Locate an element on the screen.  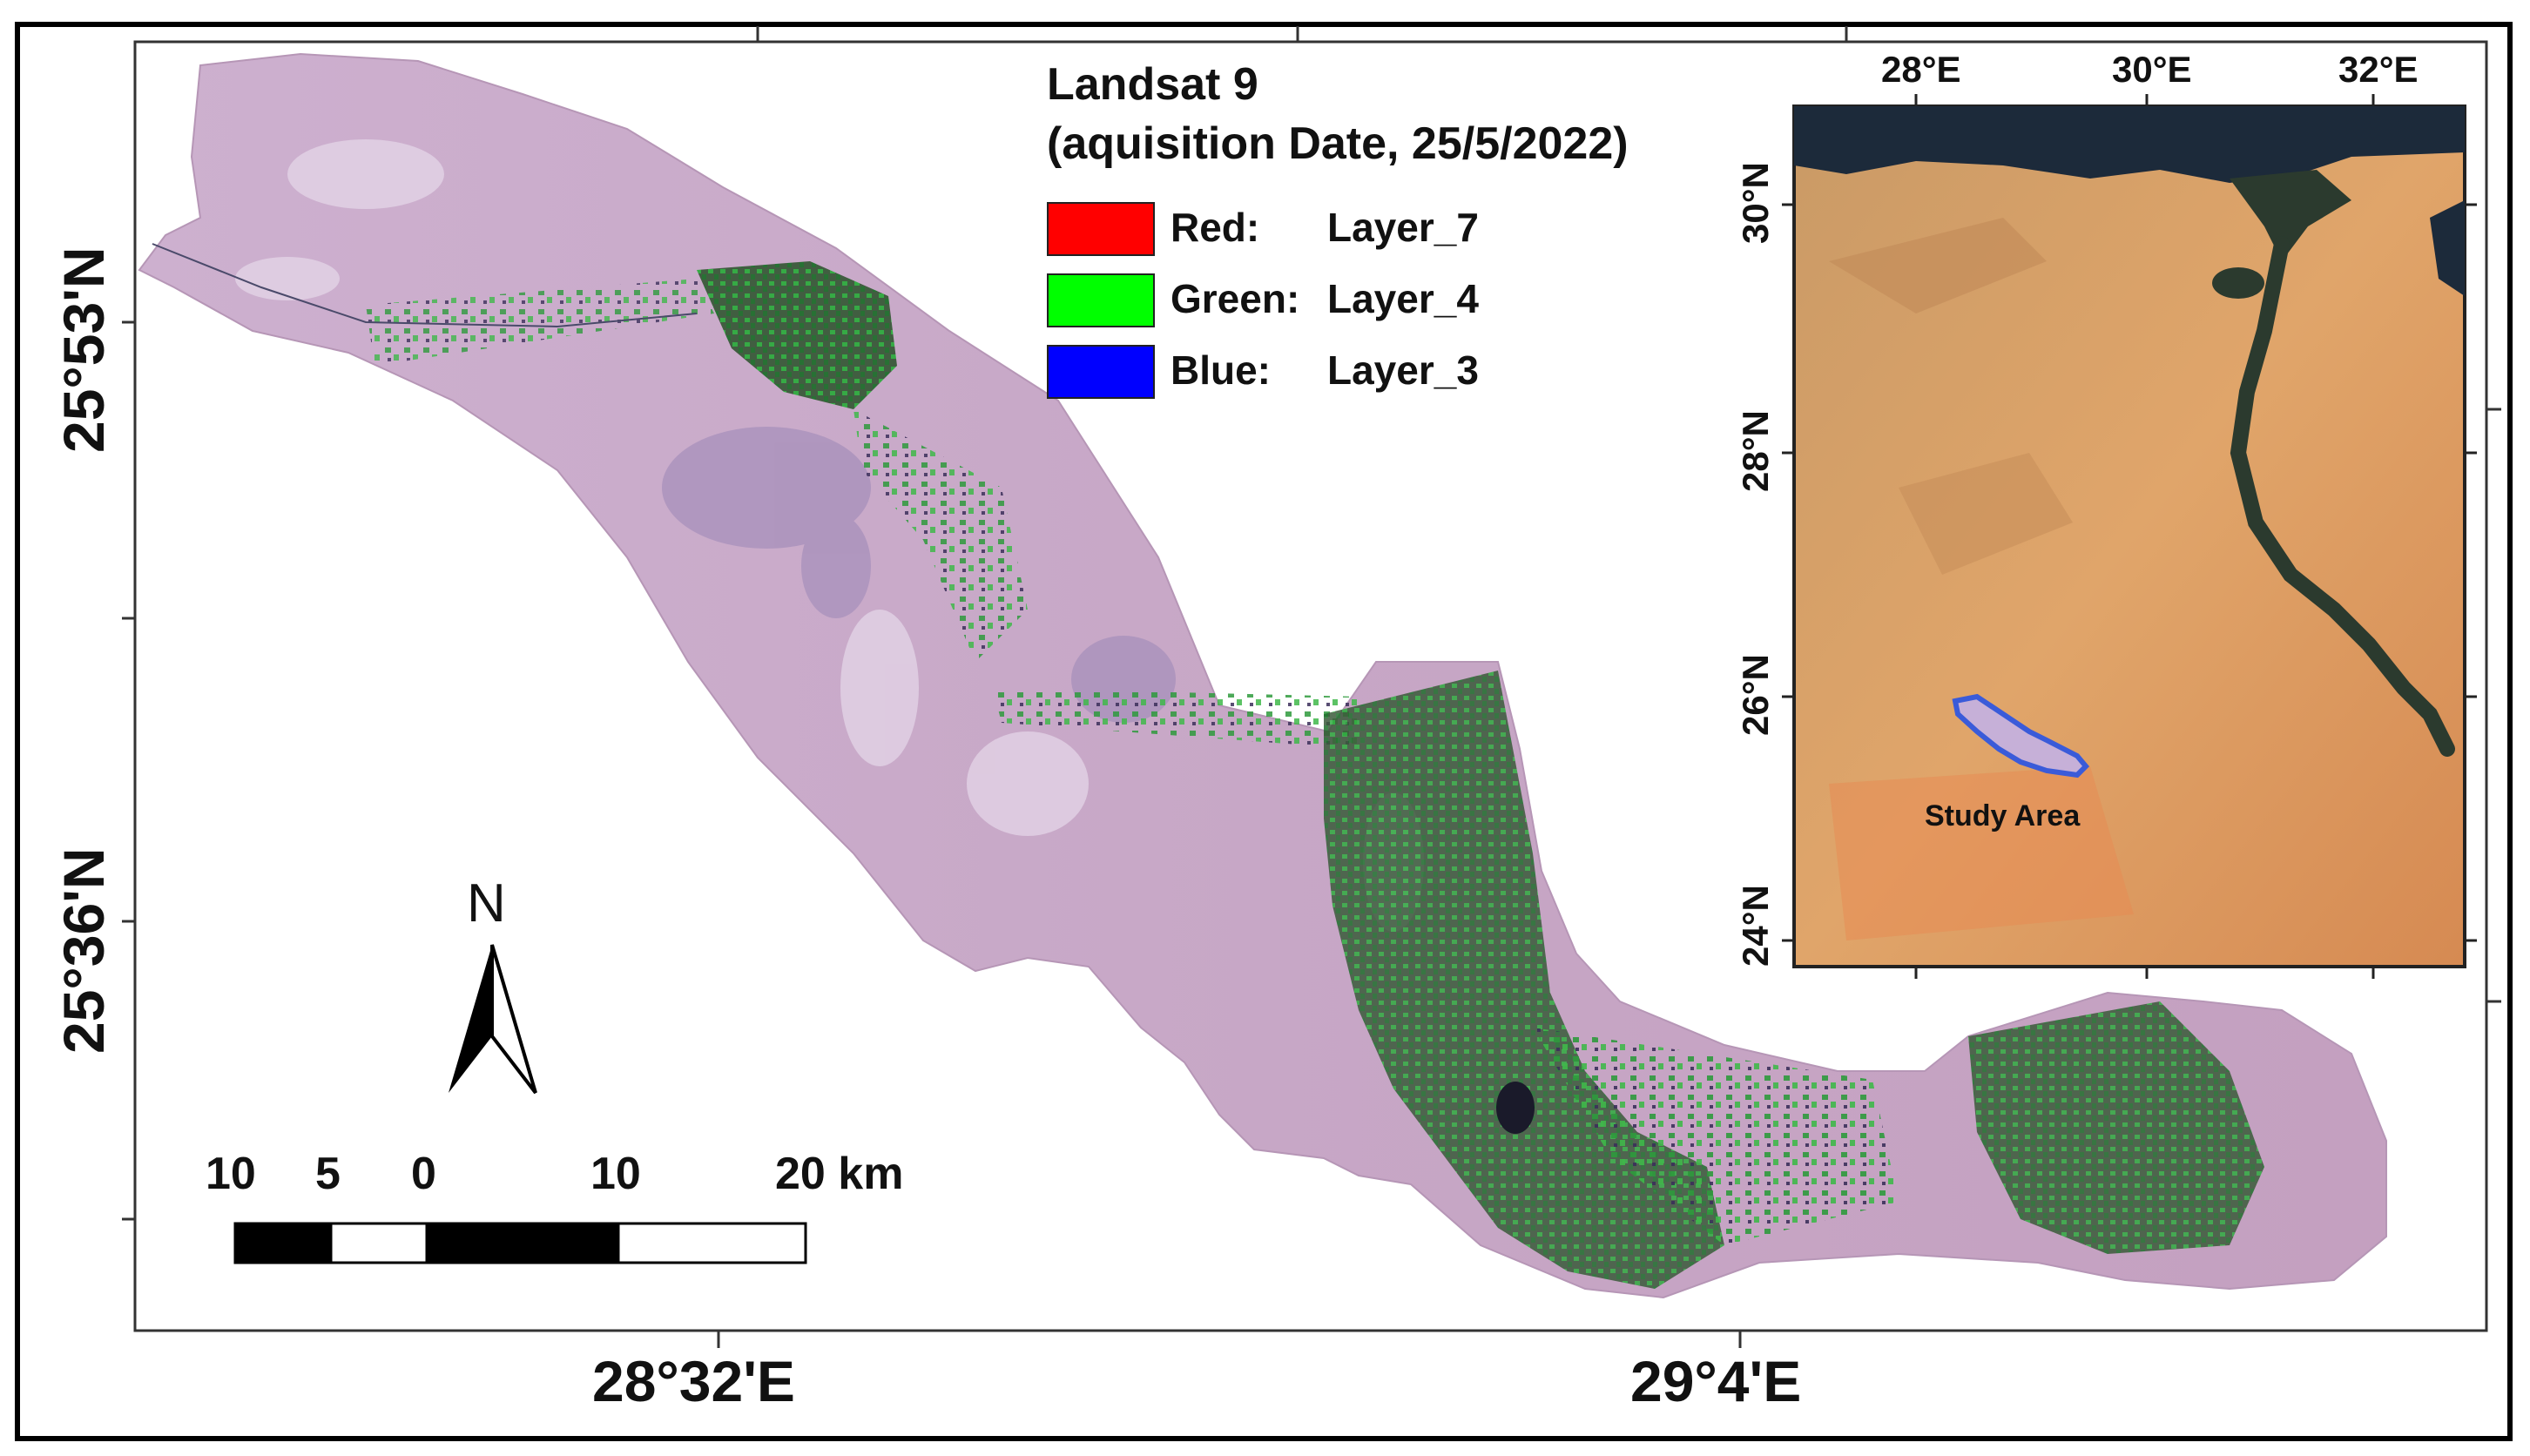
legend-title-line1: Landsat 9 is located at coordinates (1152, 84).